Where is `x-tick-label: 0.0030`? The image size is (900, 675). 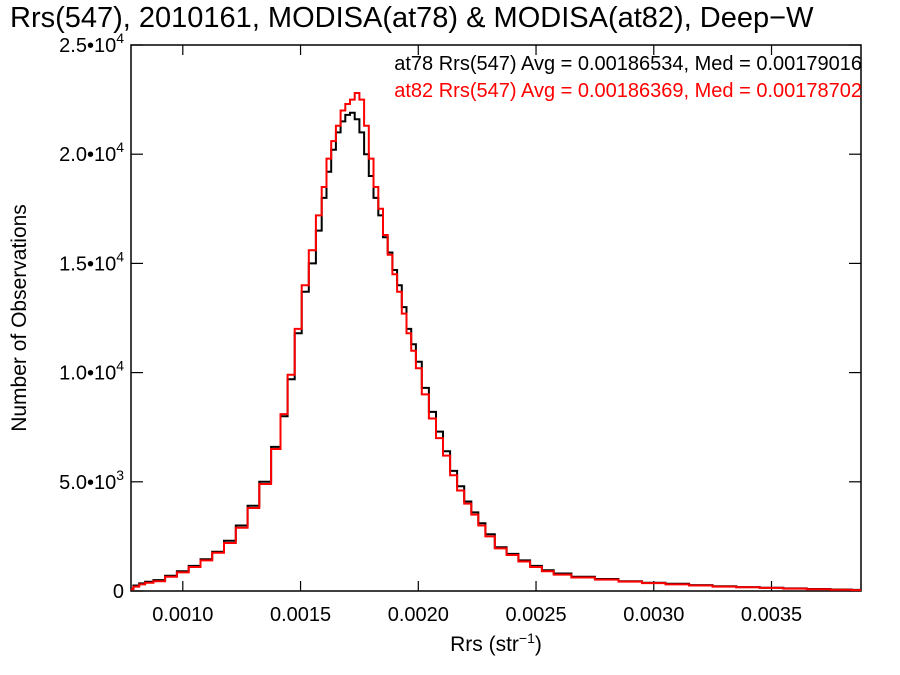
x-tick-label: 0.0030 is located at coordinates (653, 615).